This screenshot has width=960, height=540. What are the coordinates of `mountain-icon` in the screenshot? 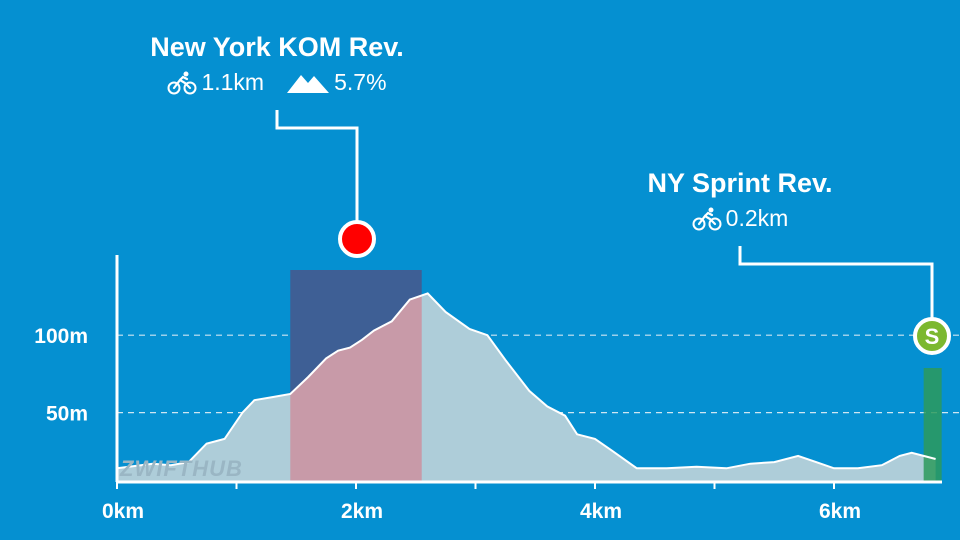 It's located at (308, 83).